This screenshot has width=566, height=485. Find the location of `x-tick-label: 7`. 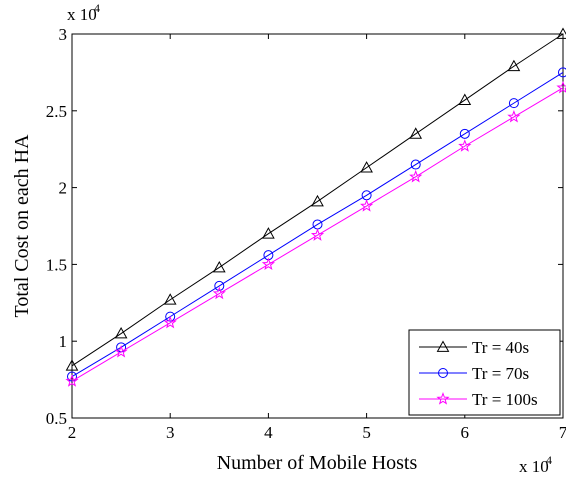

x-tick-label: 7 is located at coordinates (562, 432).